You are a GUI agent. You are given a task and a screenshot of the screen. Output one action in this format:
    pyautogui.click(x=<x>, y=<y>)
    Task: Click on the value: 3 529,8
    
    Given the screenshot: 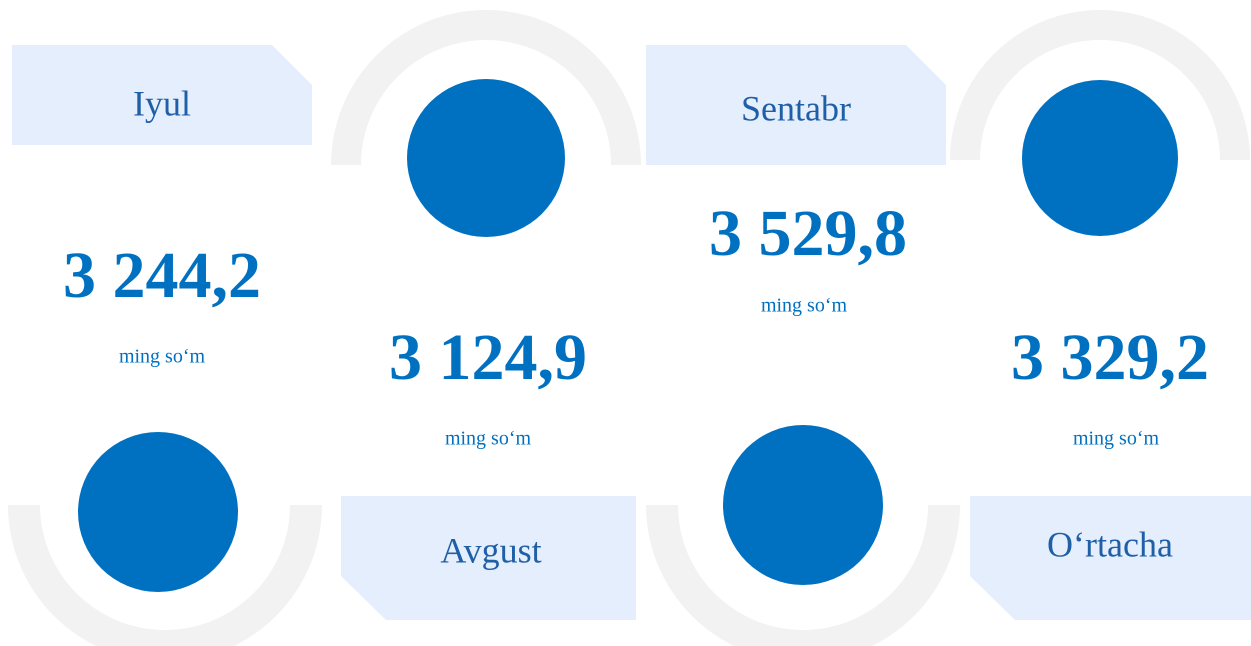 What is the action you would take?
    pyautogui.click(x=808, y=233)
    